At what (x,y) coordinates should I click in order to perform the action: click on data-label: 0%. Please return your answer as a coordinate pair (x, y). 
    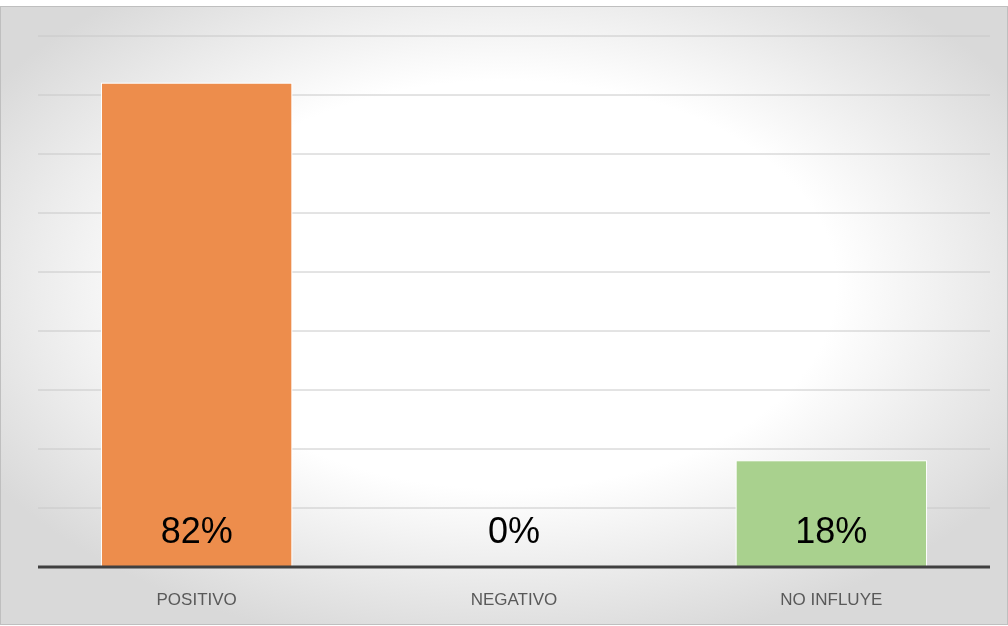
    Looking at the image, I should click on (514, 530).